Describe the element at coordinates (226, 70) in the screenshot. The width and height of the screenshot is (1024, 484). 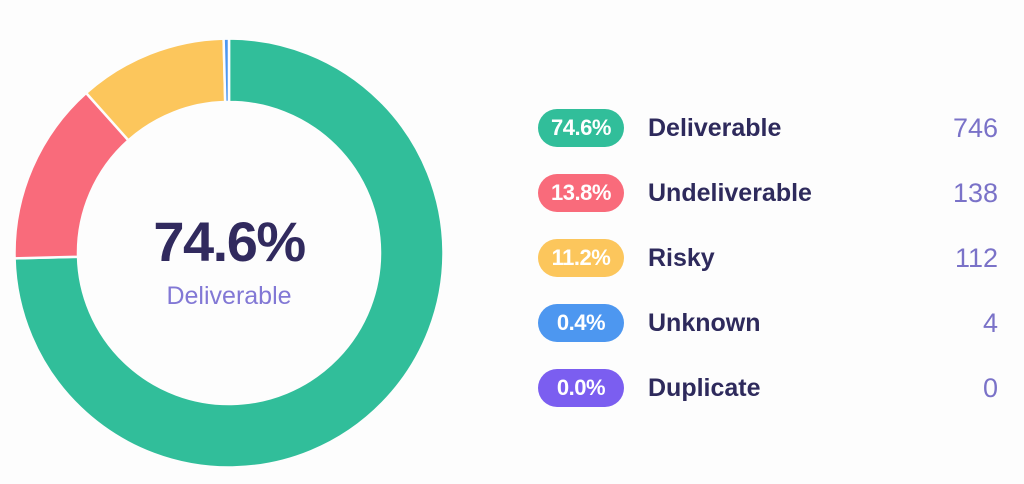
I see `donut-slice-unknown` at that location.